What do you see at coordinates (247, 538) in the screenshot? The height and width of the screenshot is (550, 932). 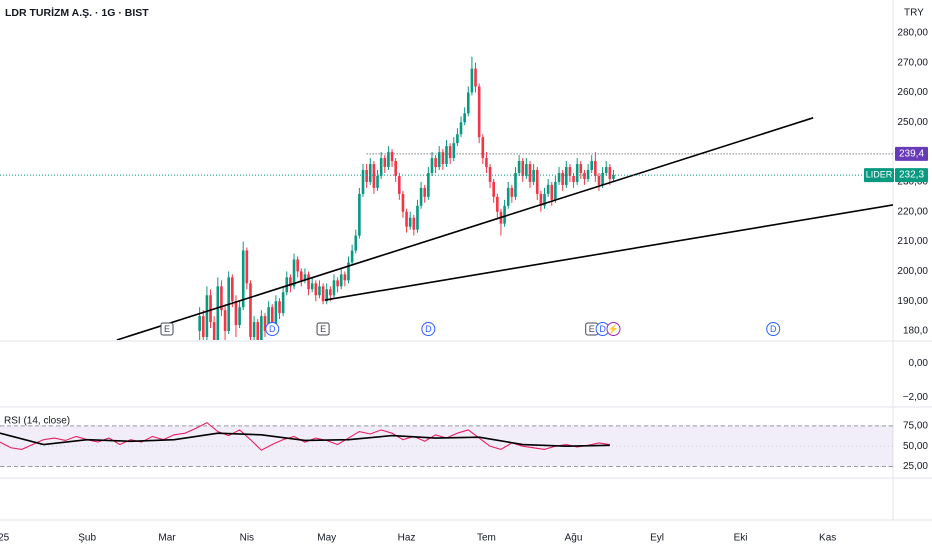 I see `x-tick-label: Nis` at bounding box center [247, 538].